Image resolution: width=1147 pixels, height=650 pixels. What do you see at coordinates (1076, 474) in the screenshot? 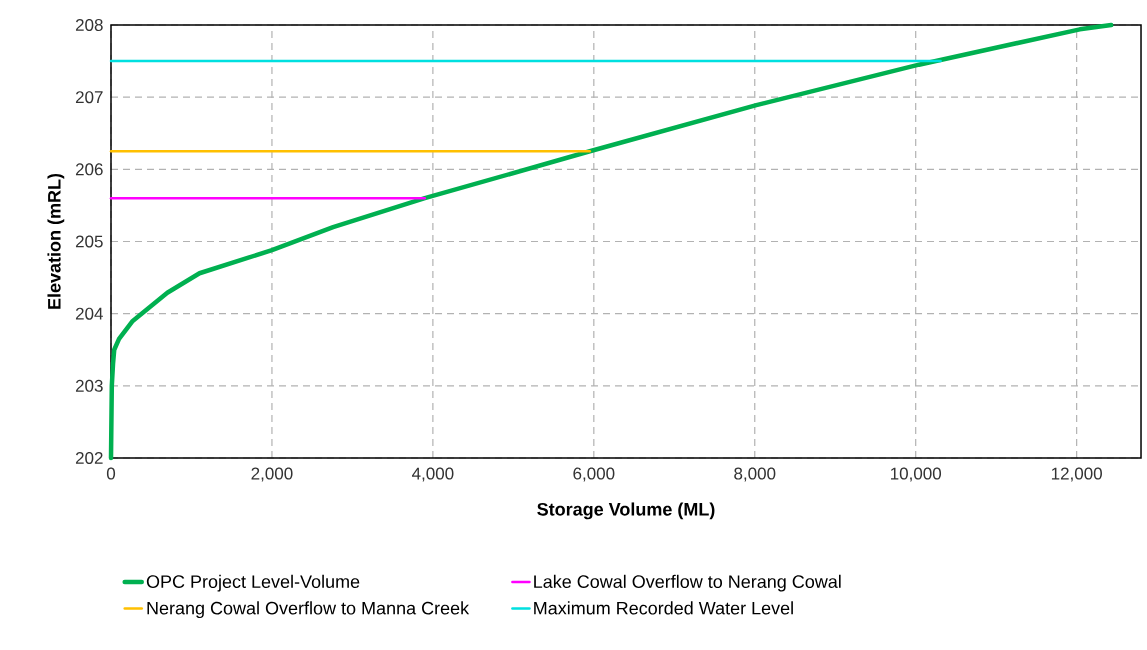
I see `x-tick-label: 12,000` at bounding box center [1076, 474].